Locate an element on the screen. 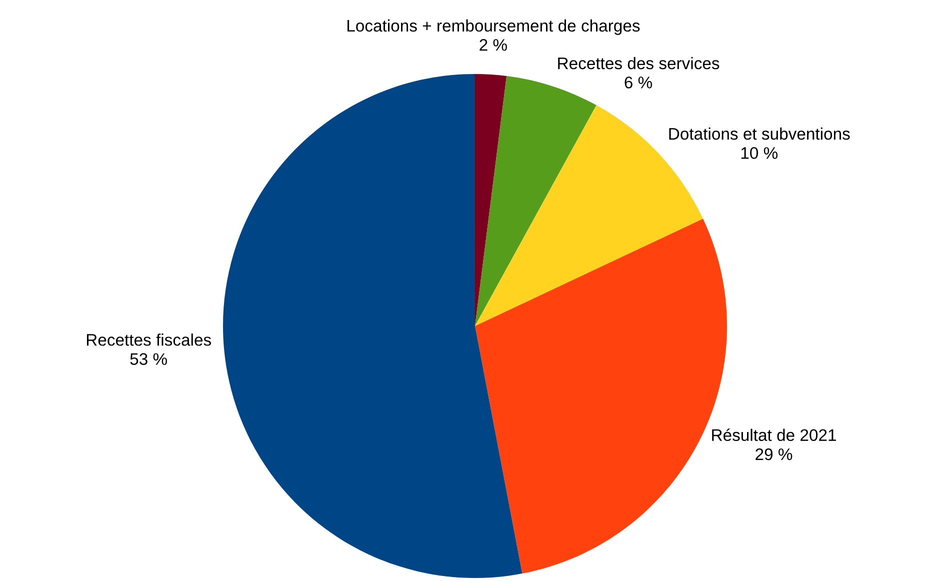 The image size is (946, 581). slice-label: Recettes des services is located at coordinates (639, 63).